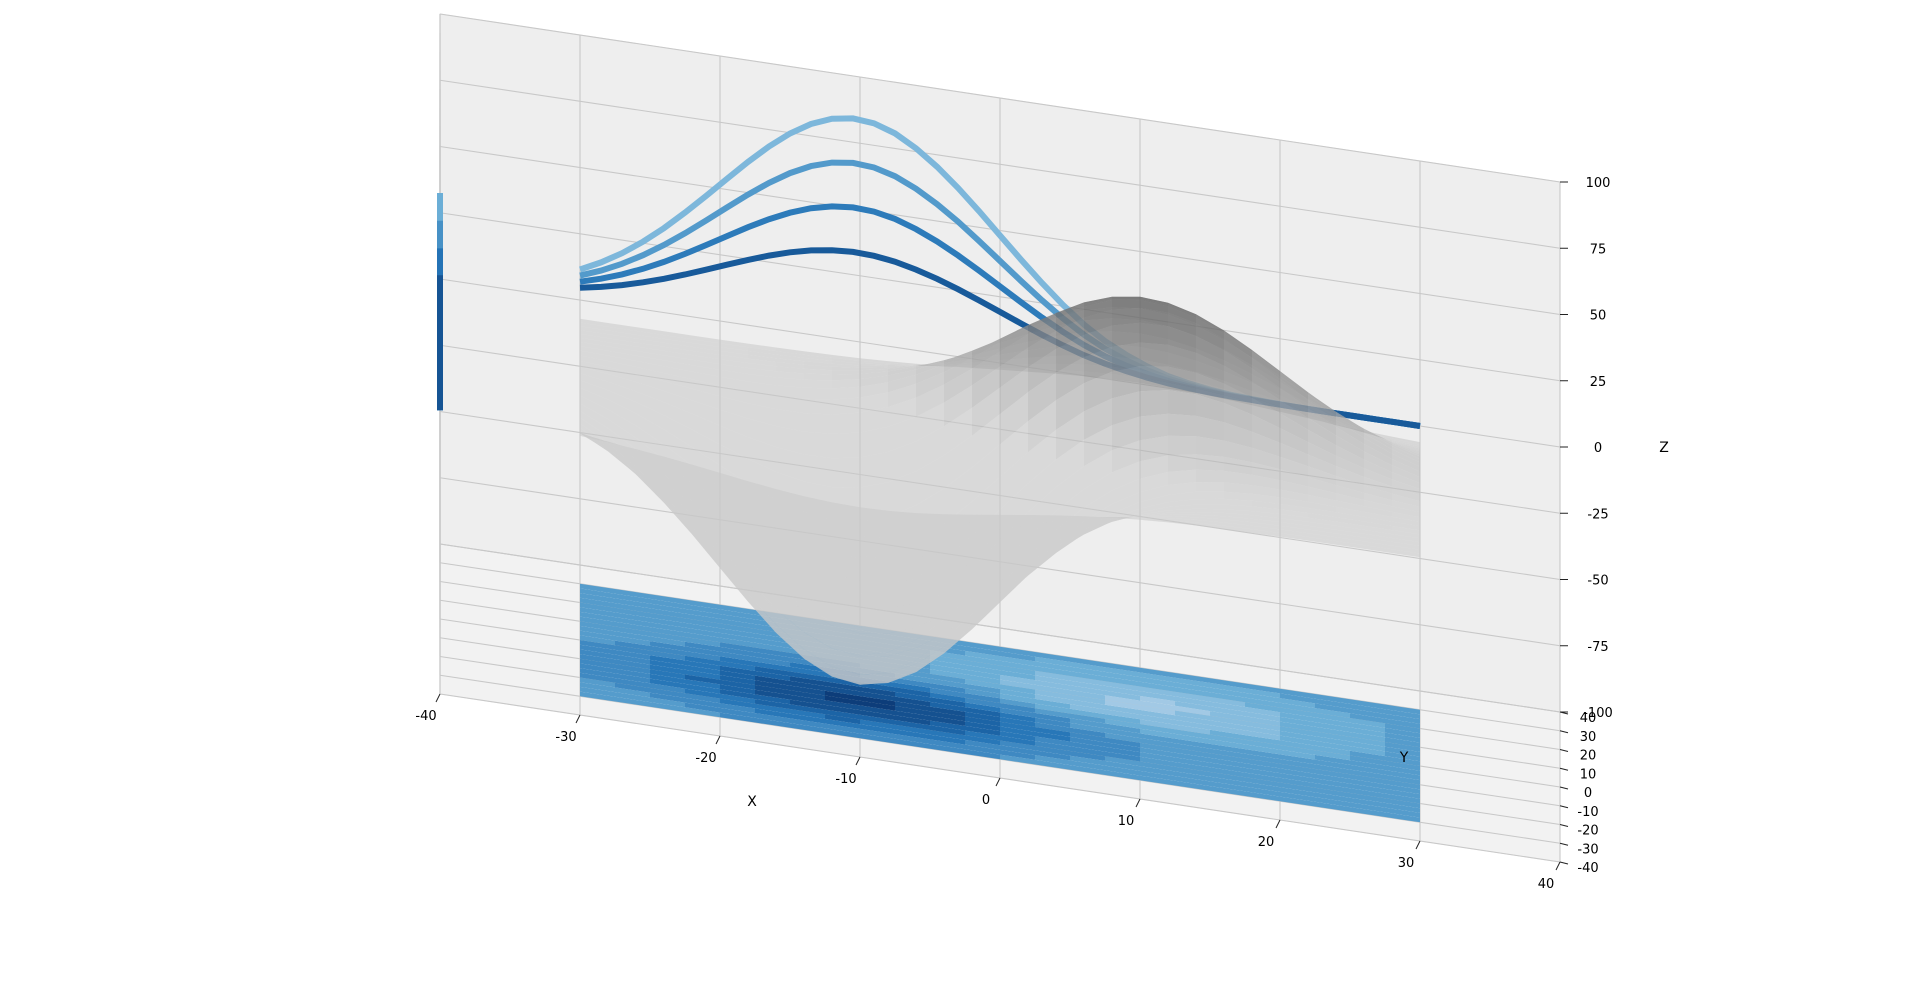 Image resolution: width=1920 pixels, height=987 pixels. What do you see at coordinates (1587, 831) in the screenshot?
I see `y-tick-label: -20` at bounding box center [1587, 831].